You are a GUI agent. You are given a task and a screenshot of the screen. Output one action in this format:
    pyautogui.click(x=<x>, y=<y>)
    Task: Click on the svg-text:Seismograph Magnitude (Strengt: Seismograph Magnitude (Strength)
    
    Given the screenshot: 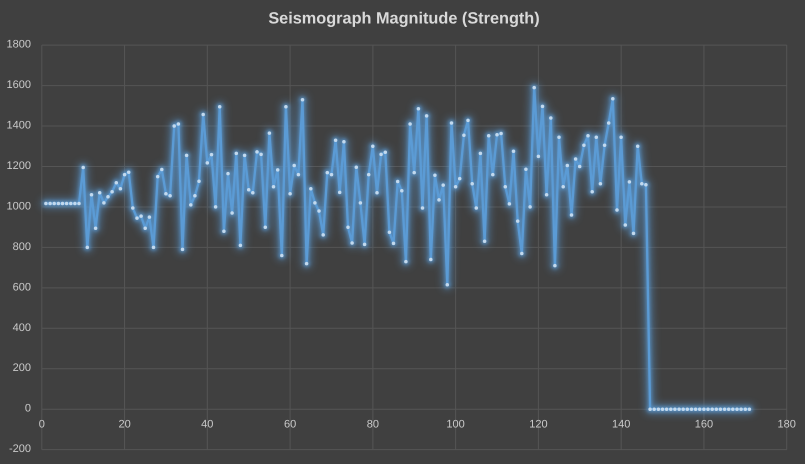 What is the action you would take?
    pyautogui.click(x=403, y=19)
    